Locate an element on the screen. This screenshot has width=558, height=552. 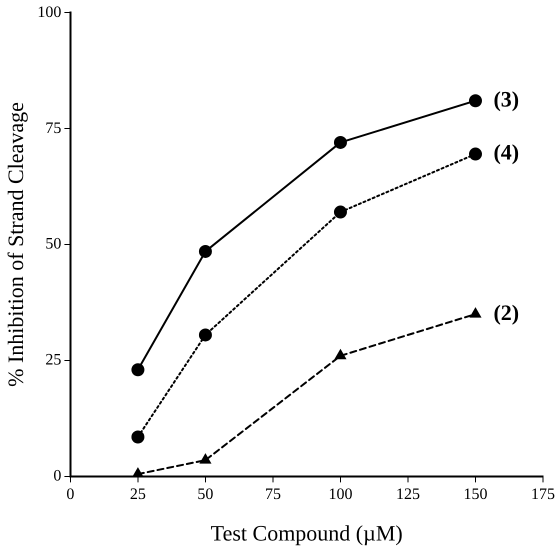
y-axis-title: % Inhibition of Strand Cleavage is located at coordinates (15, 244).